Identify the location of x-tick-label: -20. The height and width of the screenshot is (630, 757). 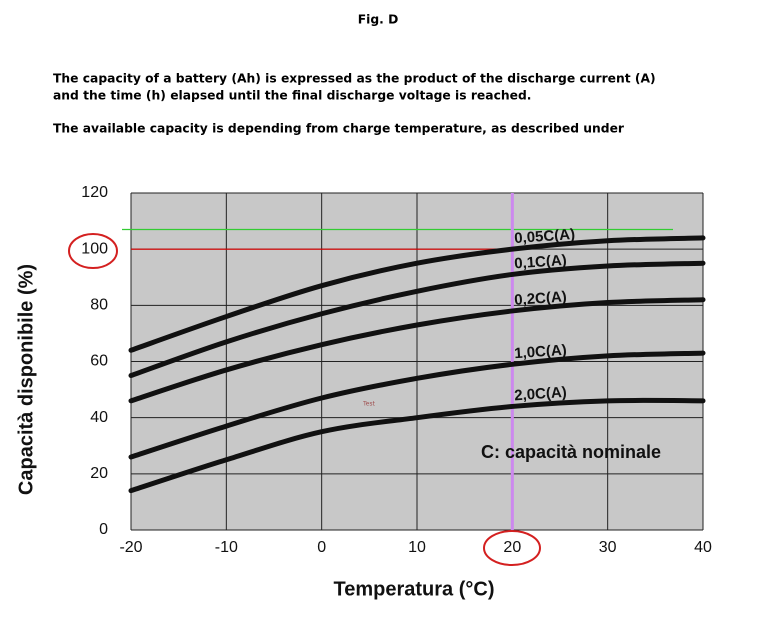
(130, 547).